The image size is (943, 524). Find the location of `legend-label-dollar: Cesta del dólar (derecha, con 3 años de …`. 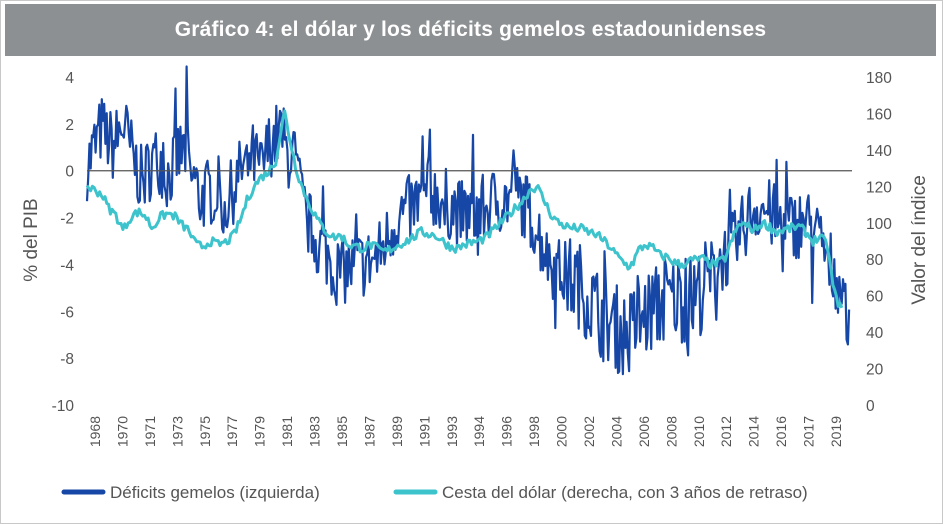

legend-label-dollar: Cesta del dólar (derecha, con 3 años de … is located at coordinates (625, 492).